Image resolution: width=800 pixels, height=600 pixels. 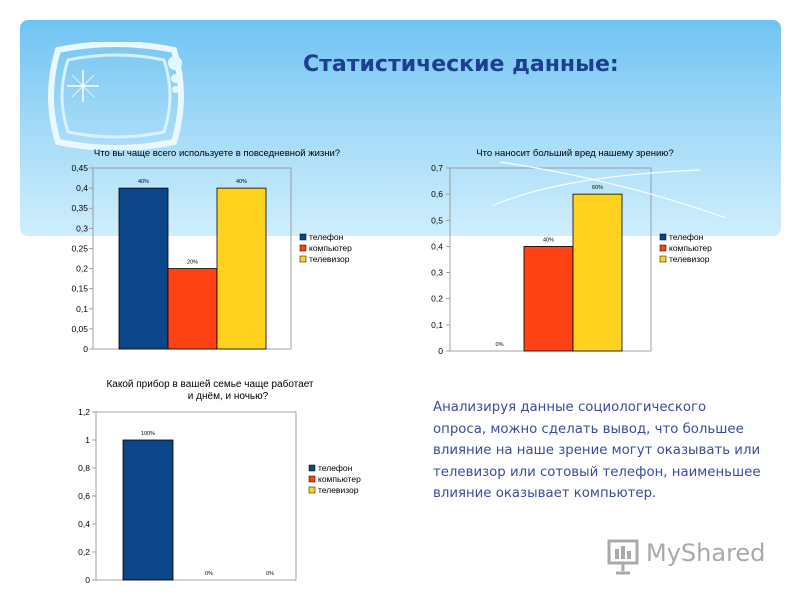 What do you see at coordinates (148, 434) in the screenshot?
I see `data-label: 100%` at bounding box center [148, 434].